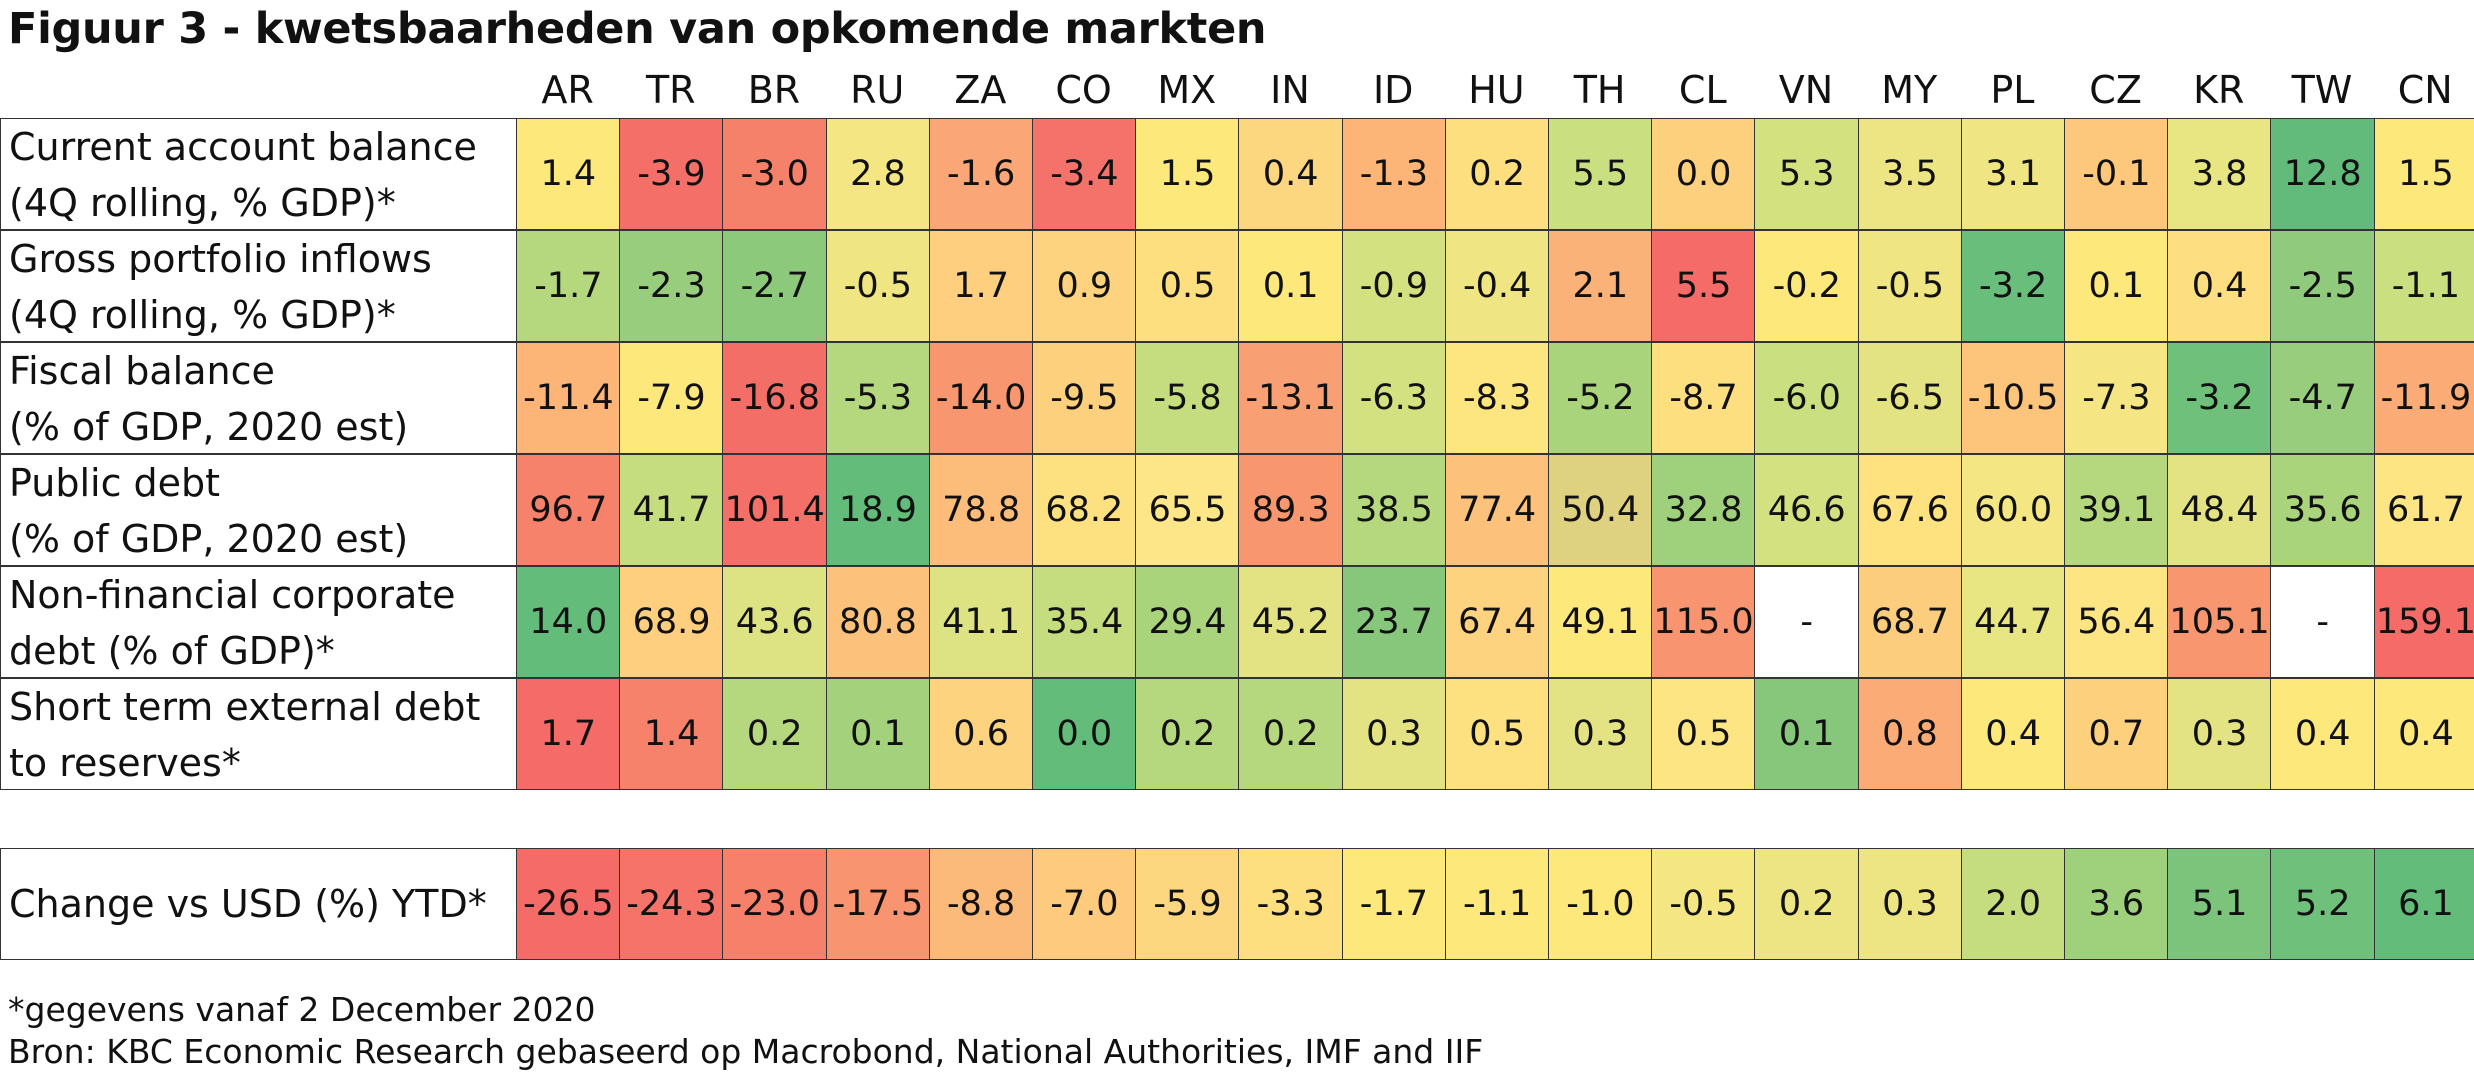 The height and width of the screenshot is (1082, 2474). I want to click on footnote: *gegevens vanaf 2 December 2020, so click(302, 1009).